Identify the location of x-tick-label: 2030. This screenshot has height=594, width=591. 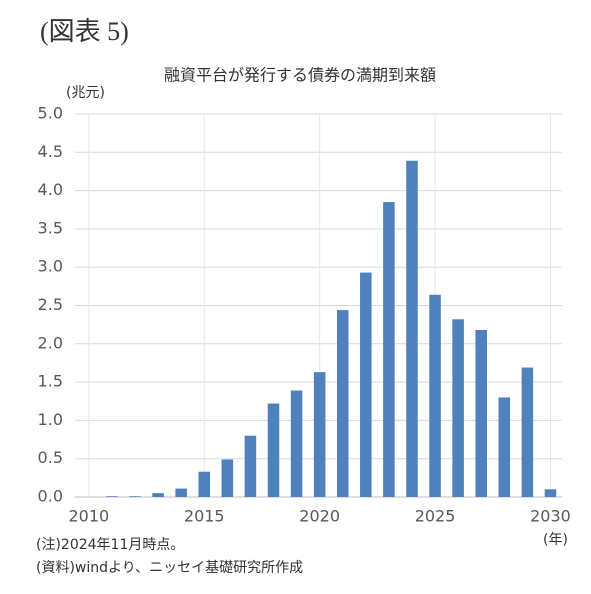
(550, 516).